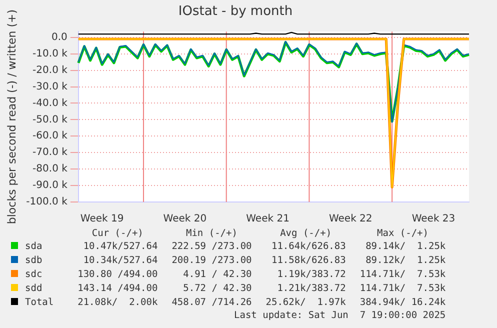 This screenshot has height=328, width=497. What do you see at coordinates (50, 169) in the screenshot?
I see `y-tick-label: -80.0 k` at bounding box center [50, 169].